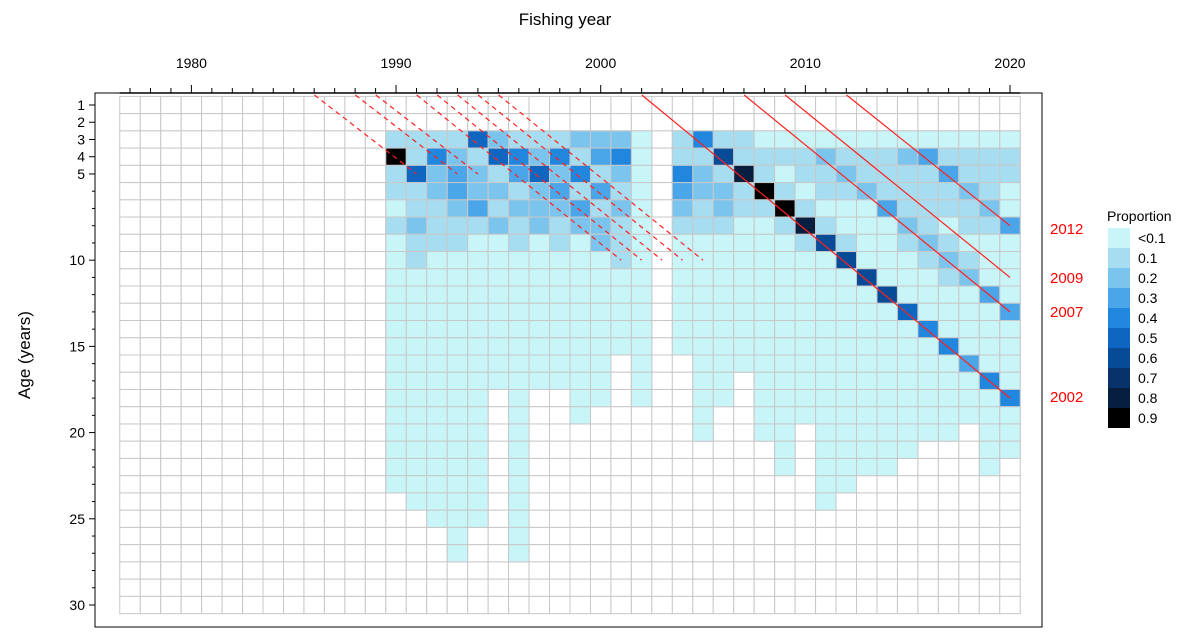 Image resolution: width=1200 pixels, height=633 pixels. Describe the element at coordinates (1119, 298) in the screenshot. I see `legend-swatch` at that location.